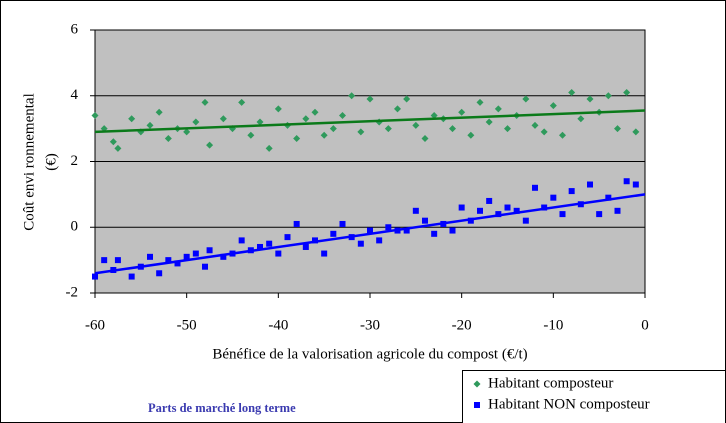 This screenshot has height=423, width=726. I want to click on x-tick-label: -40, so click(278, 325).